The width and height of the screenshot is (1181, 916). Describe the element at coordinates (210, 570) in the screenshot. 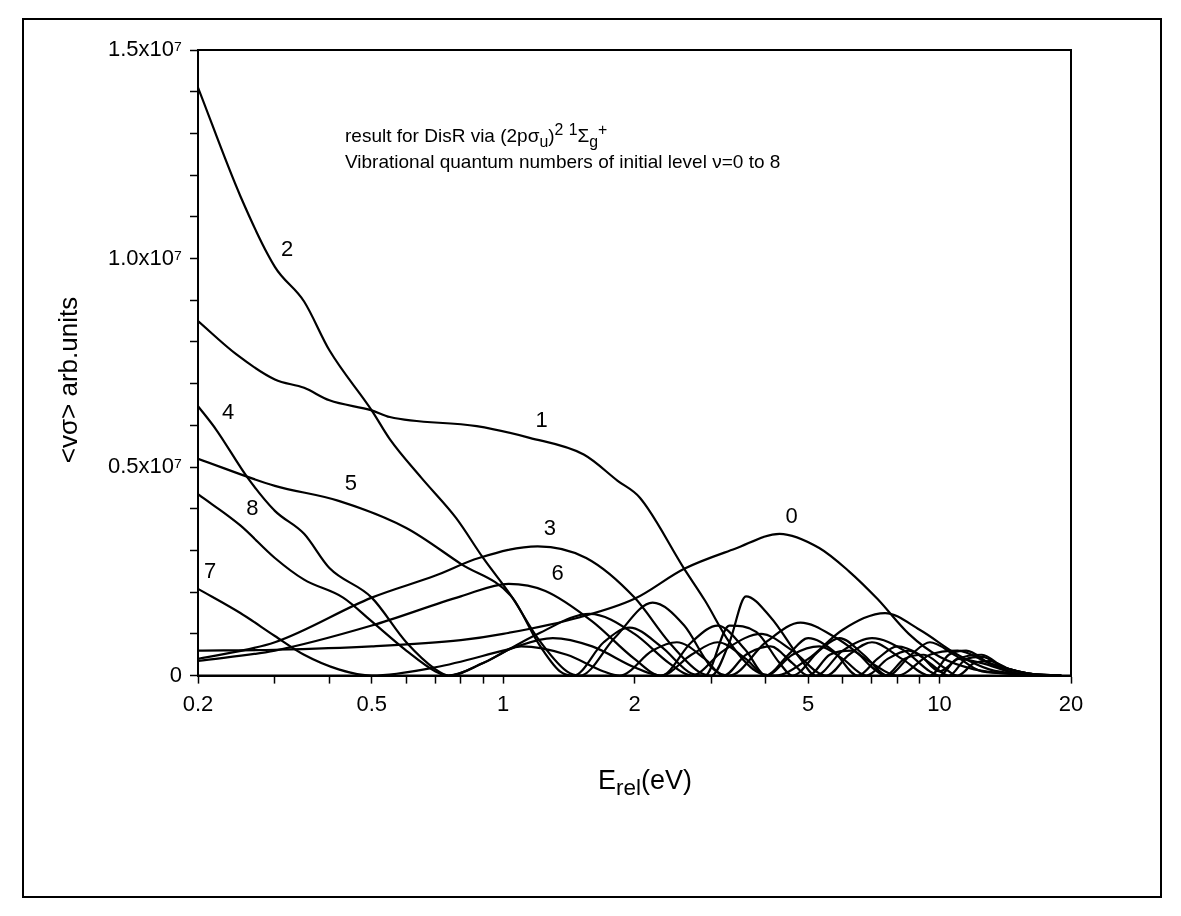

I see `annotation: 7` at that location.